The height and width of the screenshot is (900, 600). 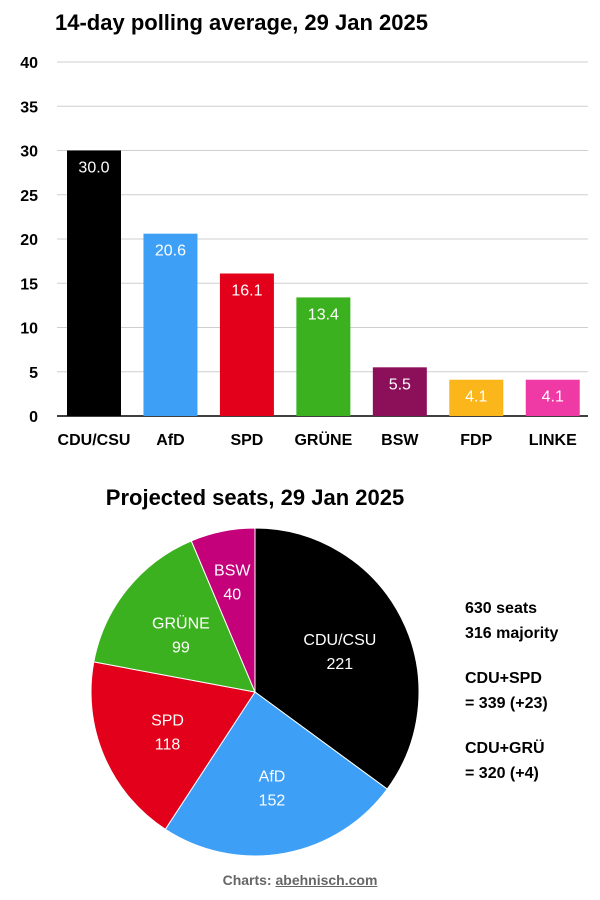 I want to click on bar-cdu-csu, so click(x=94, y=283).